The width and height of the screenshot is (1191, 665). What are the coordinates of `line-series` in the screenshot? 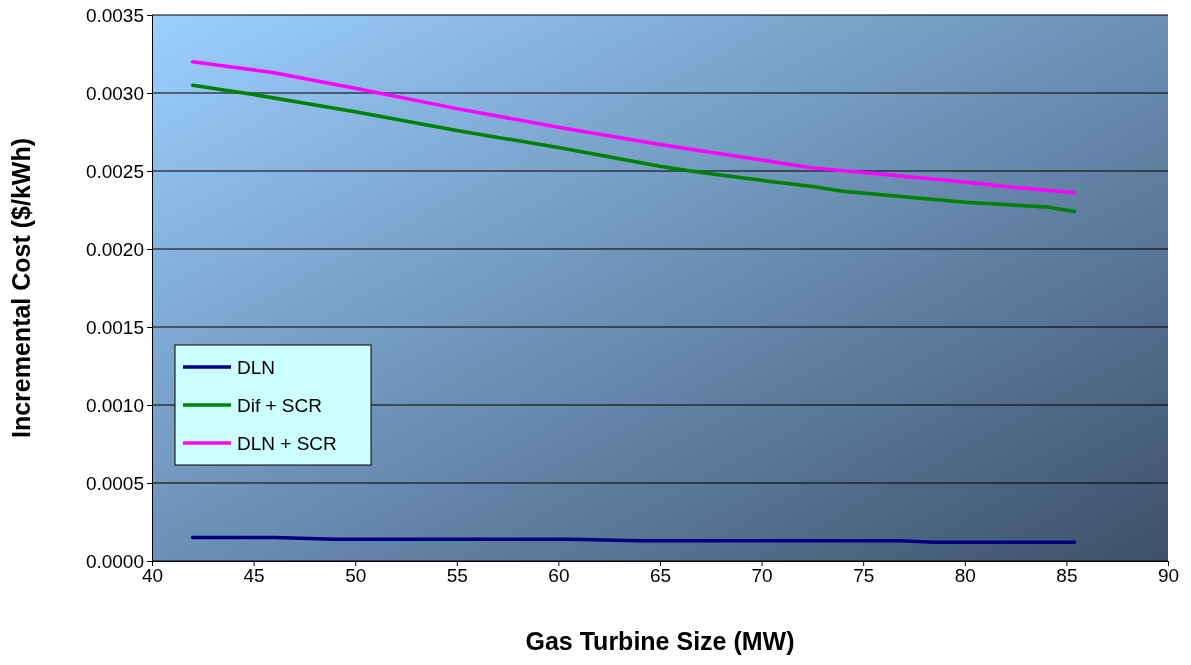 It's located at (633, 148).